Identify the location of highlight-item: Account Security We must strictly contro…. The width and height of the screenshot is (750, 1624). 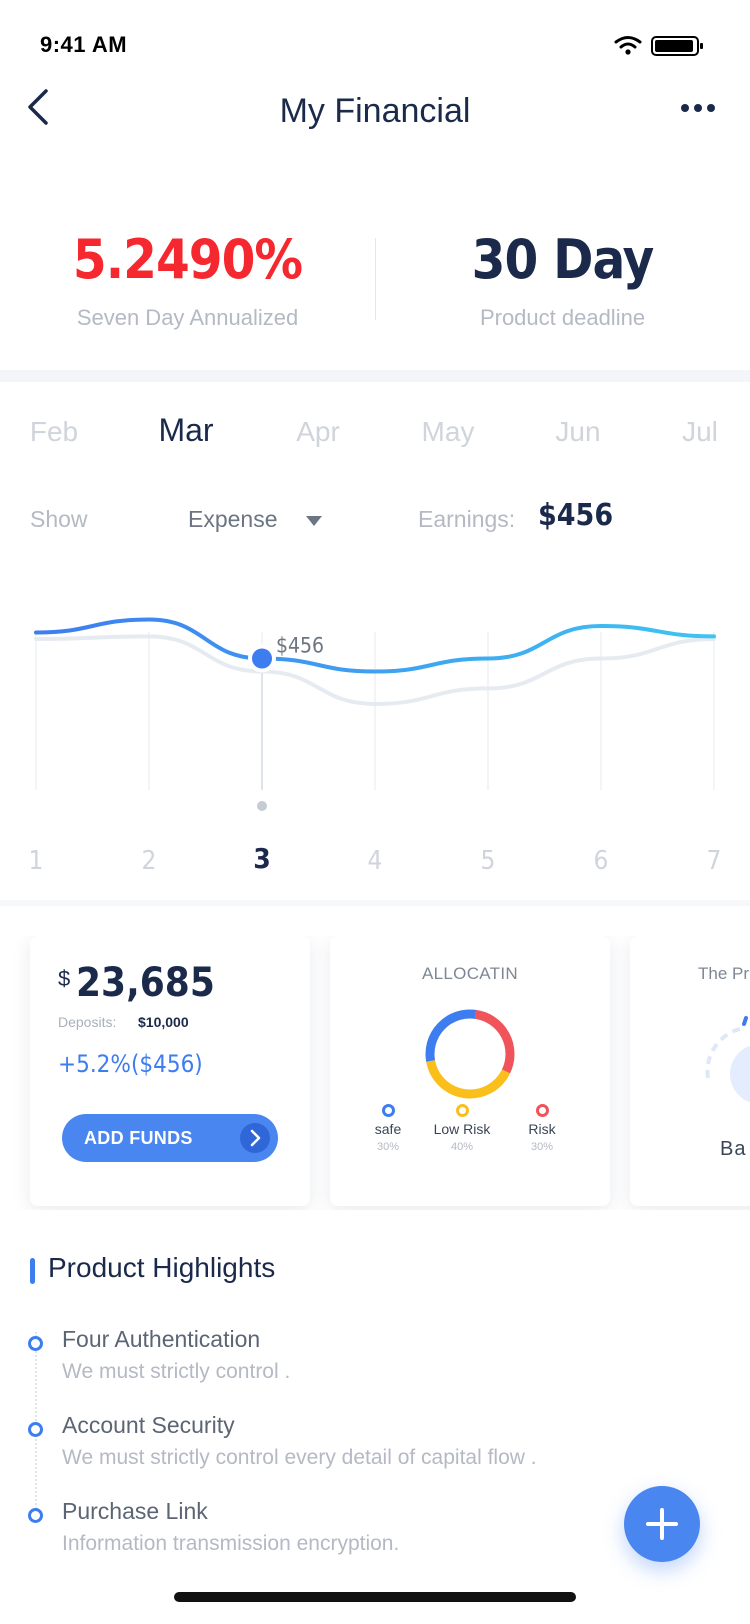
(375, 1450).